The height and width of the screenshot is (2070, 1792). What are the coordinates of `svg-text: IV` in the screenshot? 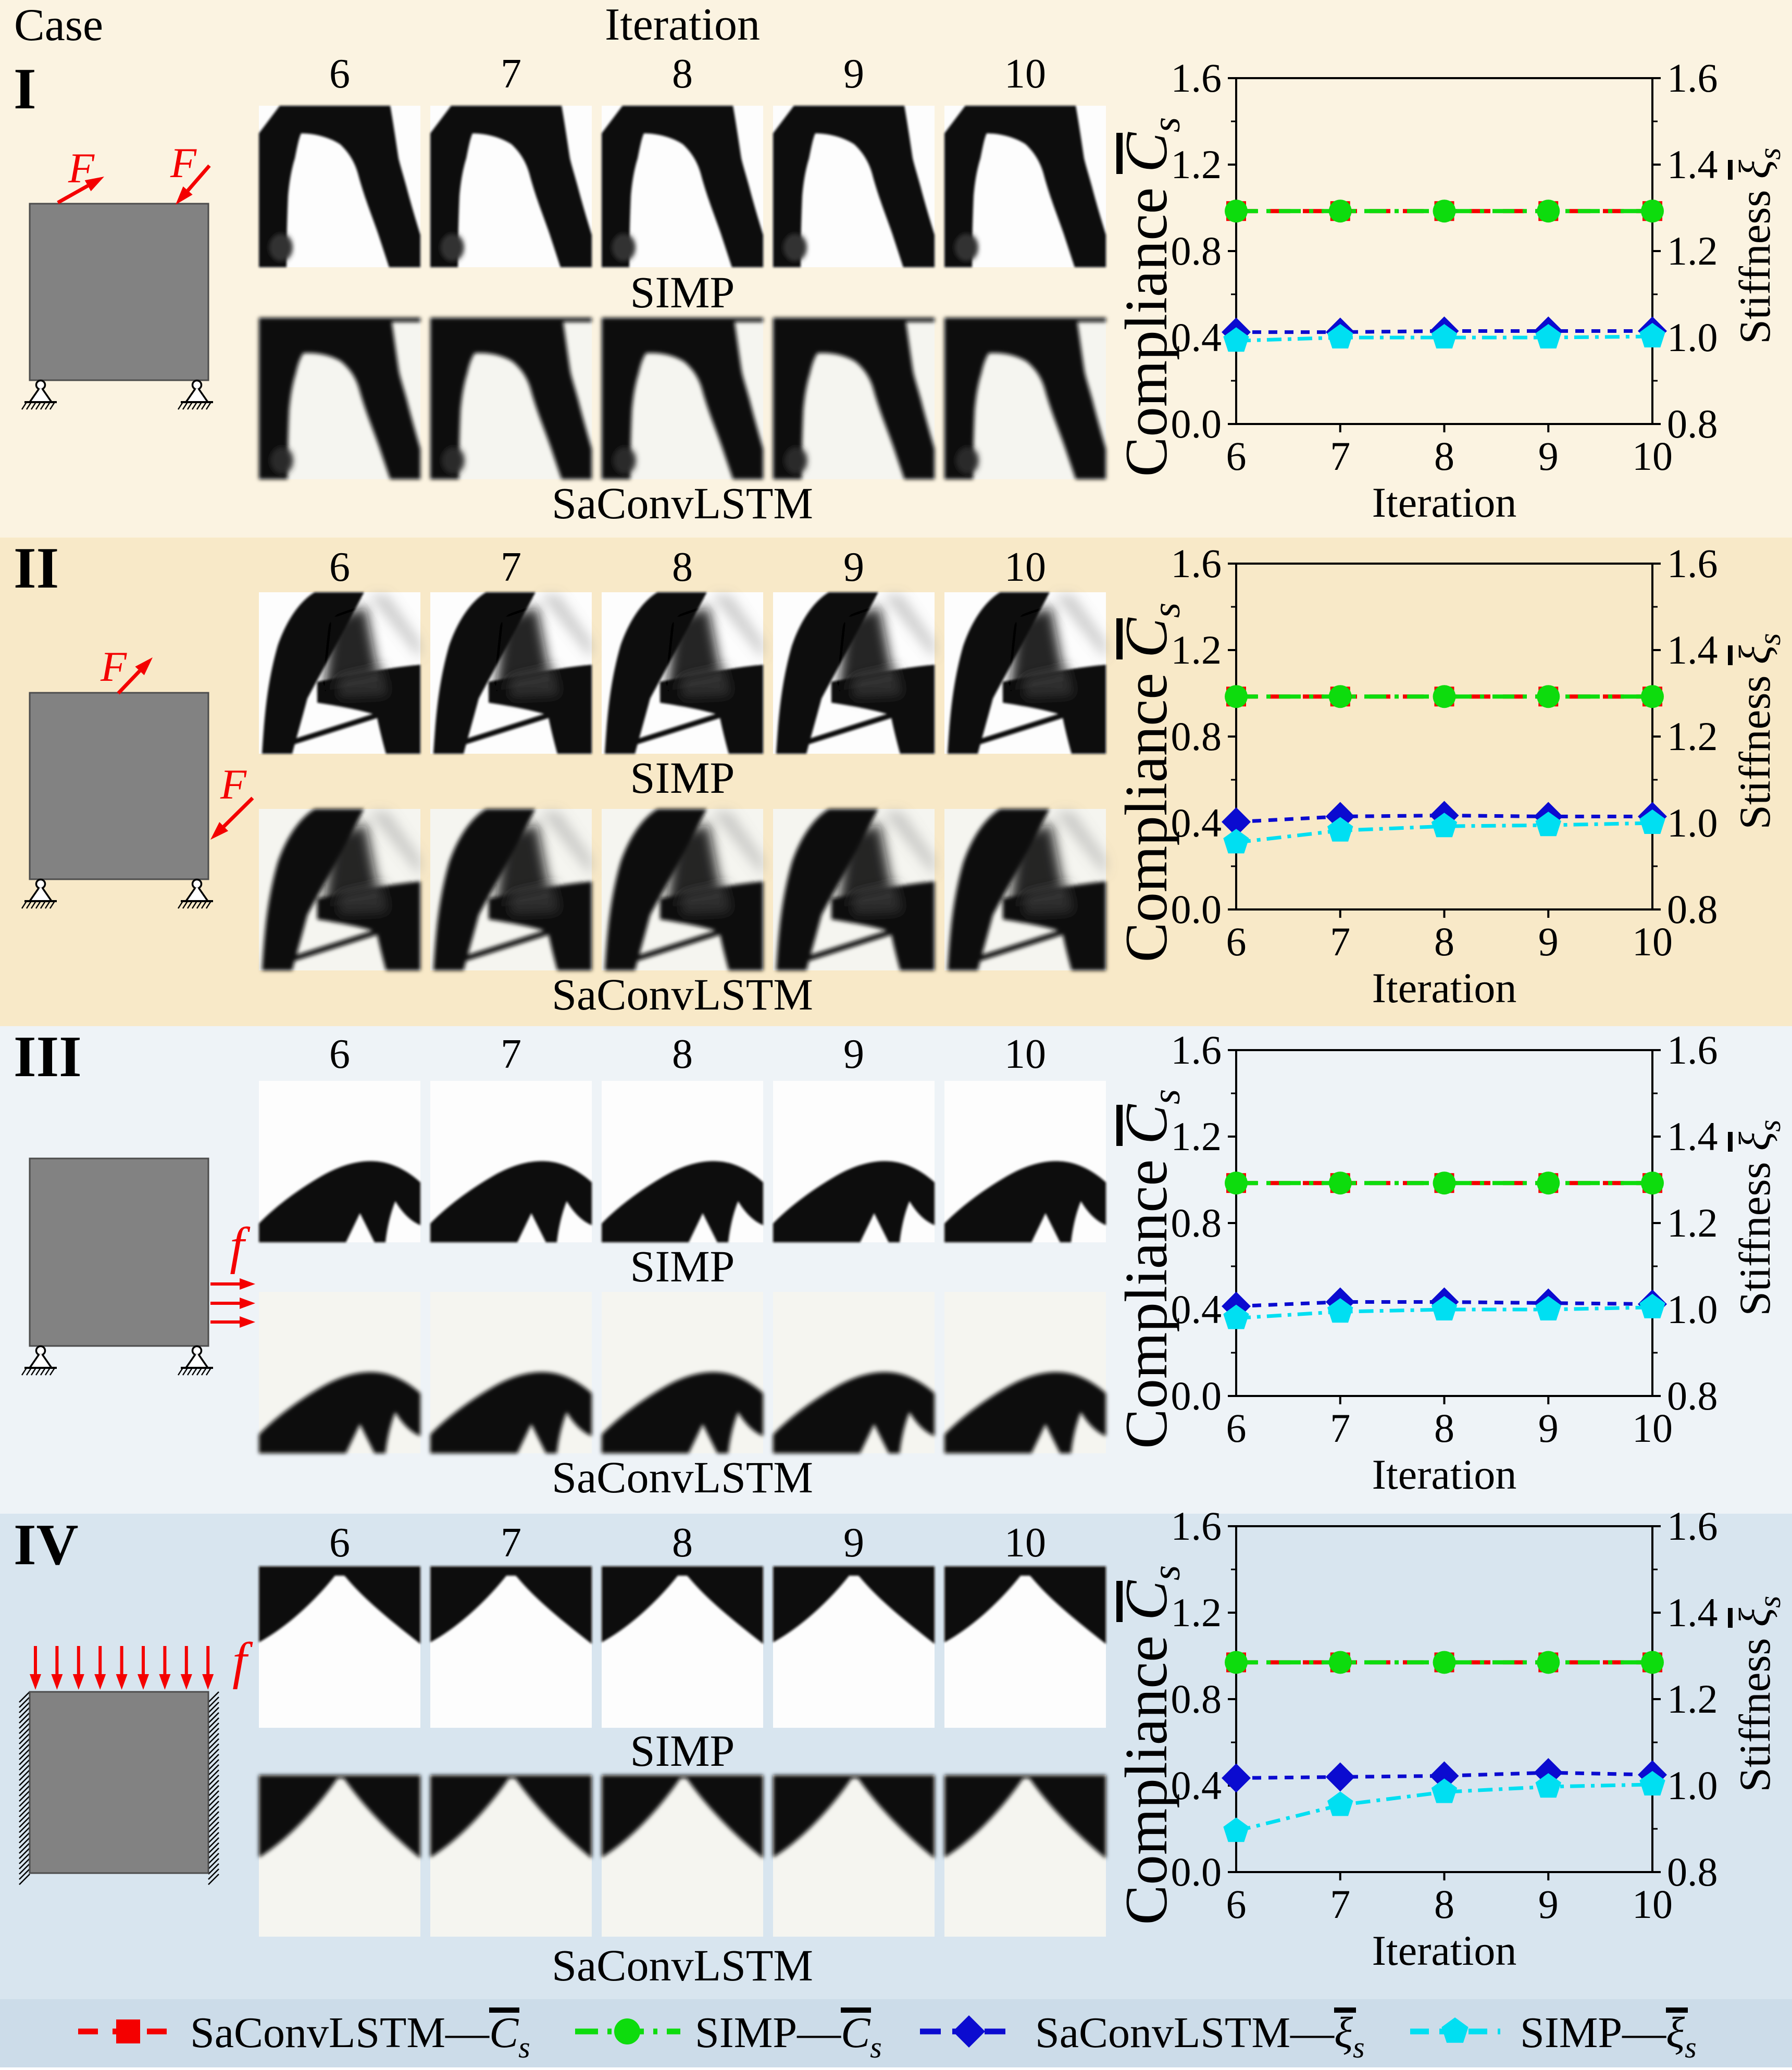 It's located at (46, 1545).